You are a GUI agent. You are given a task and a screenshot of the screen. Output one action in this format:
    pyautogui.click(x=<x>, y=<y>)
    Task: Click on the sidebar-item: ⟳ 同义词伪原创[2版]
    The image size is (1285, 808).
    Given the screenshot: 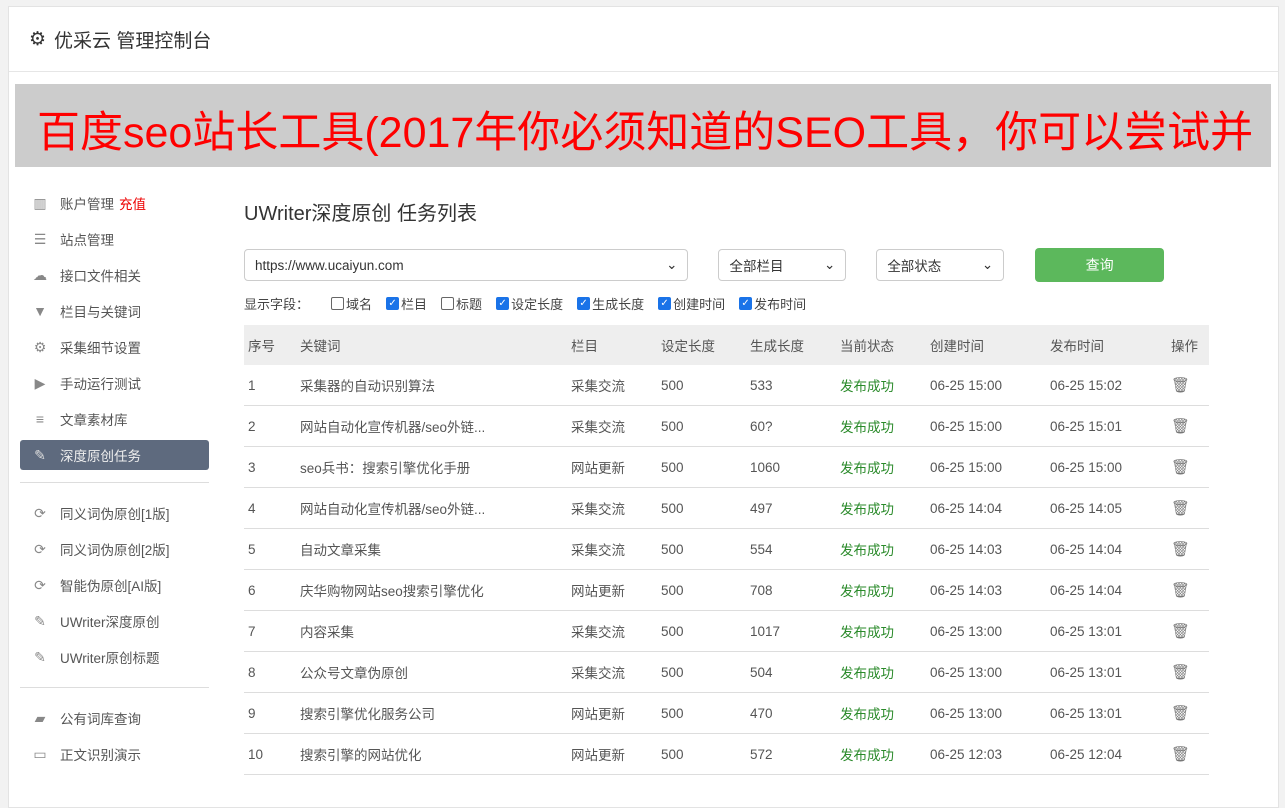 What is the action you would take?
    pyautogui.click(x=114, y=549)
    